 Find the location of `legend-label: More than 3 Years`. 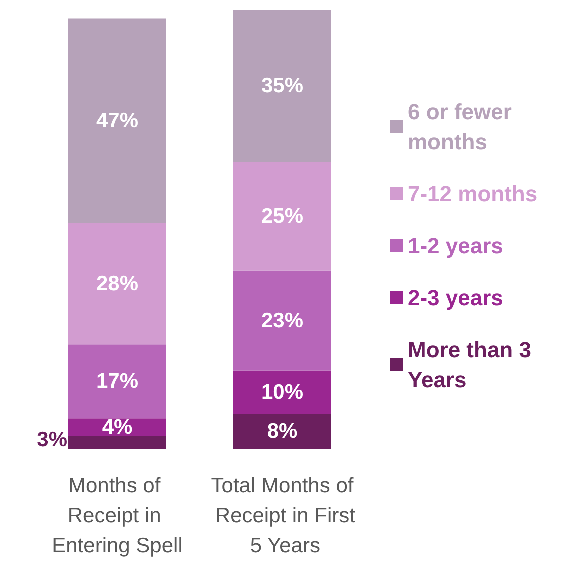

legend-label: More than 3 Years is located at coordinates (473, 365).